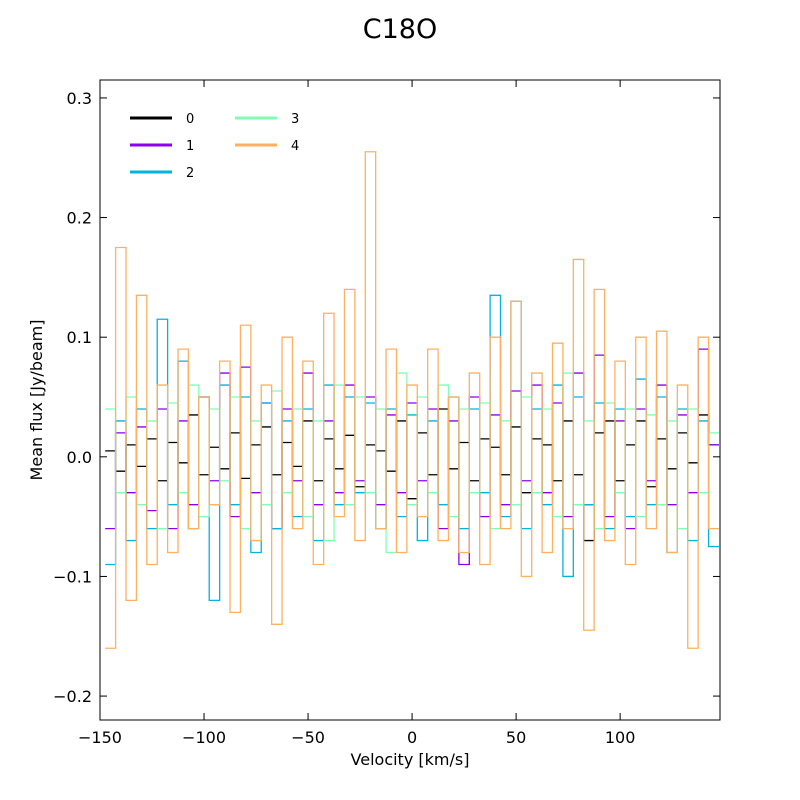  I want to click on x-tick-label: 50, so click(516, 737).